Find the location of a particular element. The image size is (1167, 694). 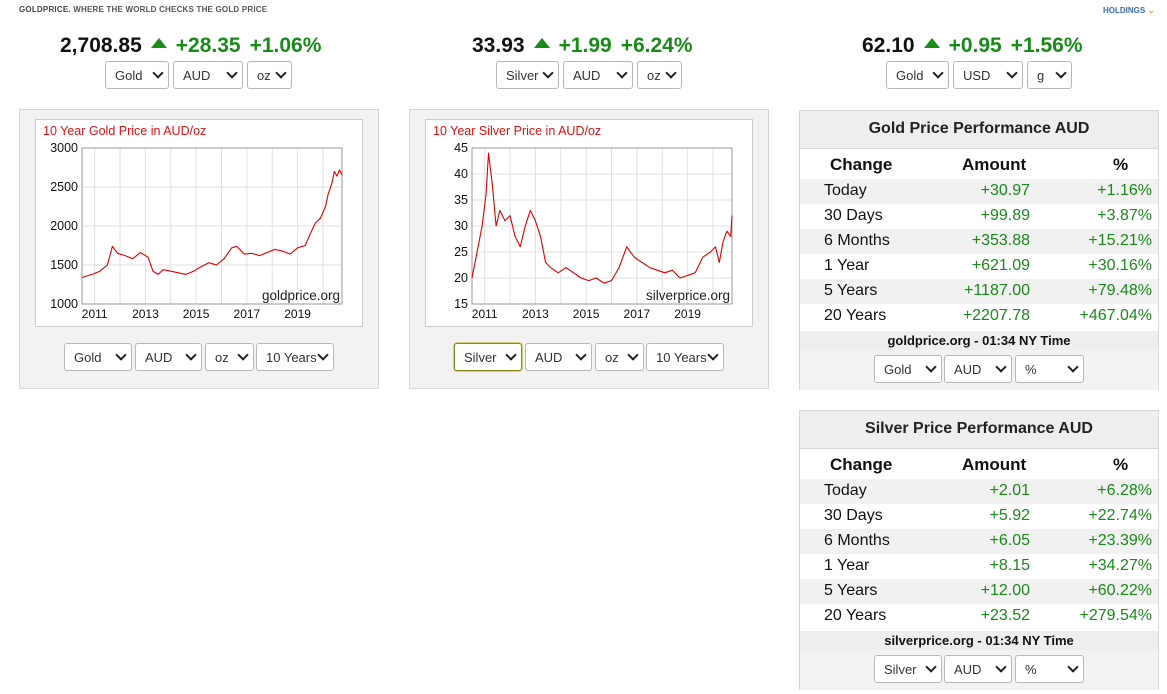

y-tick-label: 1000 is located at coordinates (64, 304).